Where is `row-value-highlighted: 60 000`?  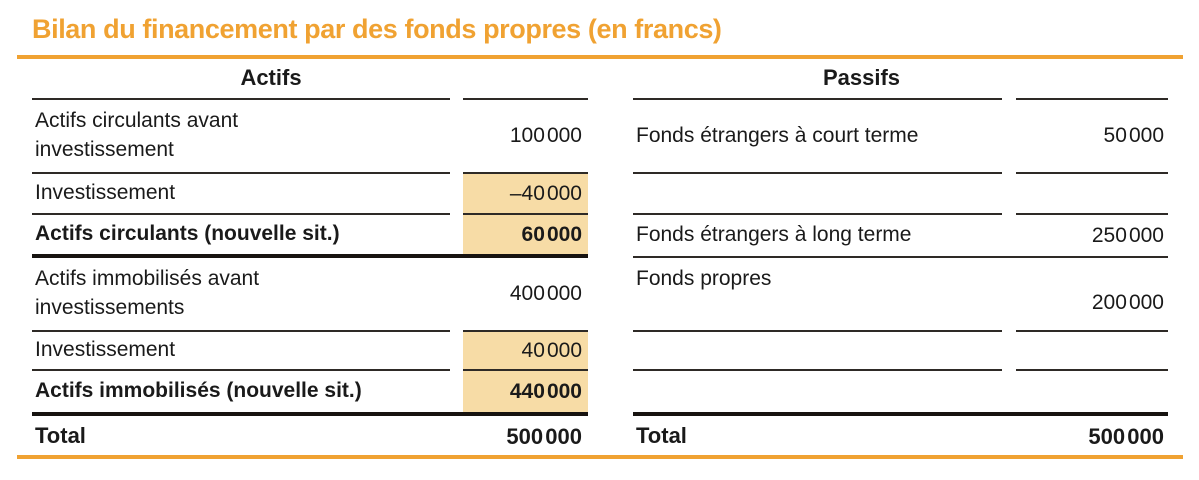
row-value-highlighted: 60 000 is located at coordinates (525, 234).